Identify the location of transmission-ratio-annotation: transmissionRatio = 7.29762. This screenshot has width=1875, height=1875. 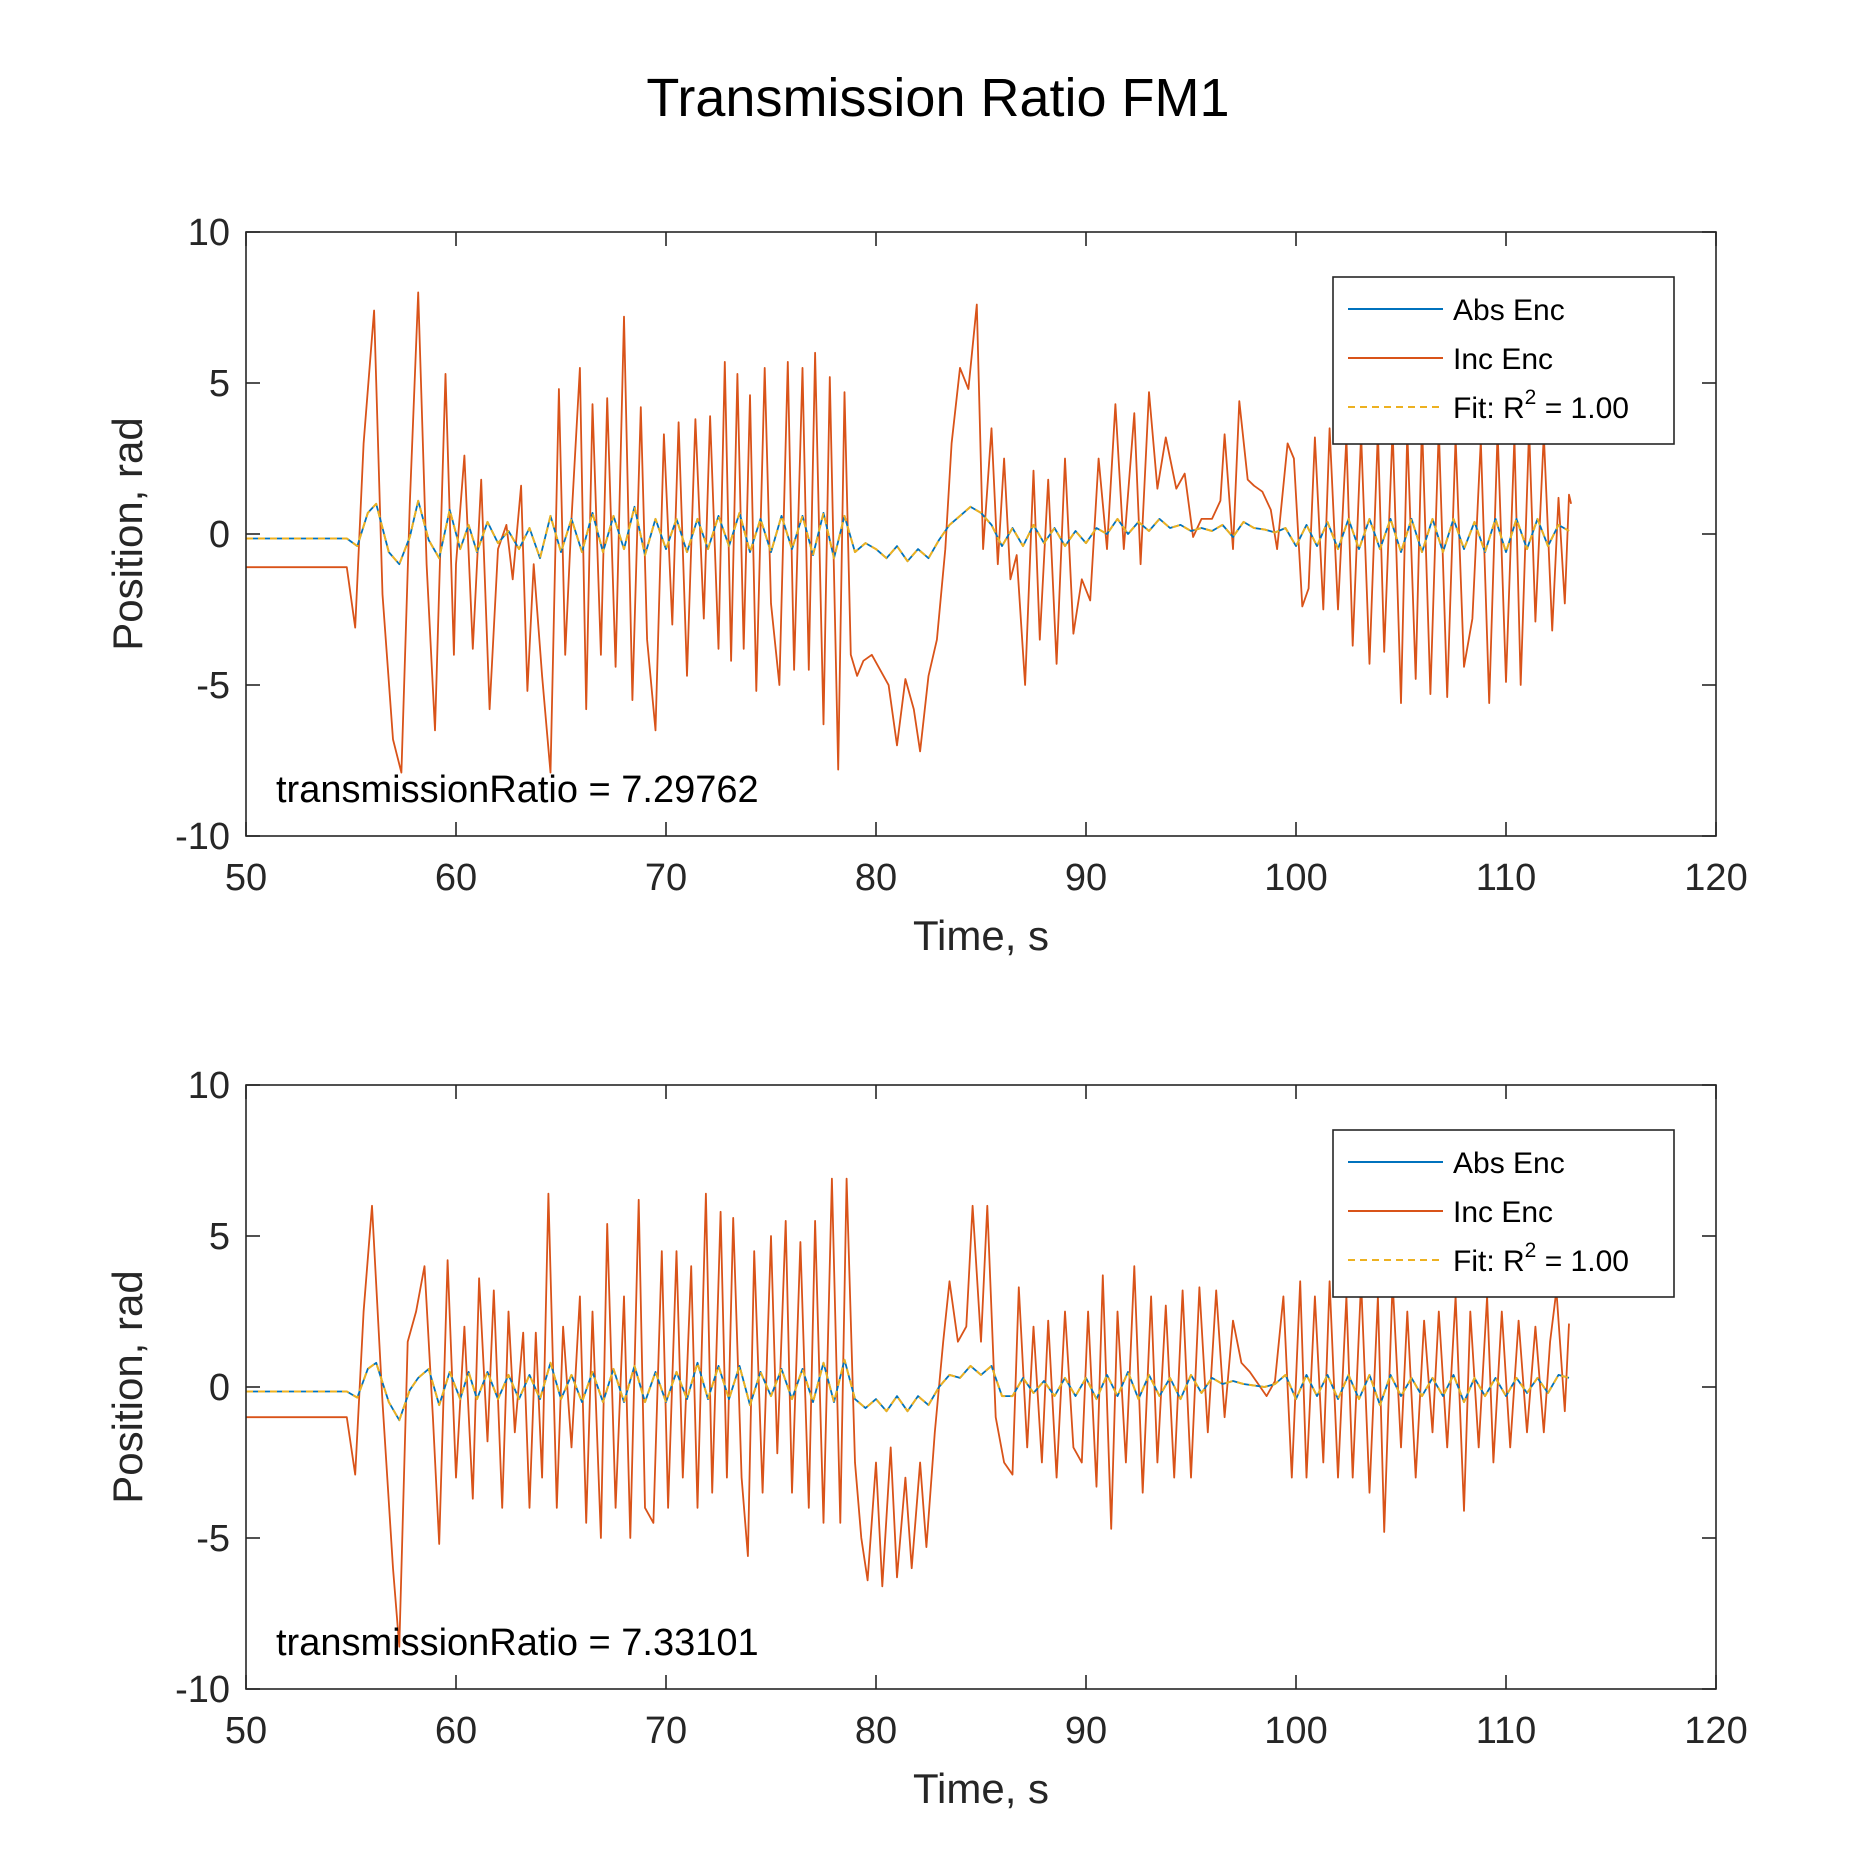
(517, 790).